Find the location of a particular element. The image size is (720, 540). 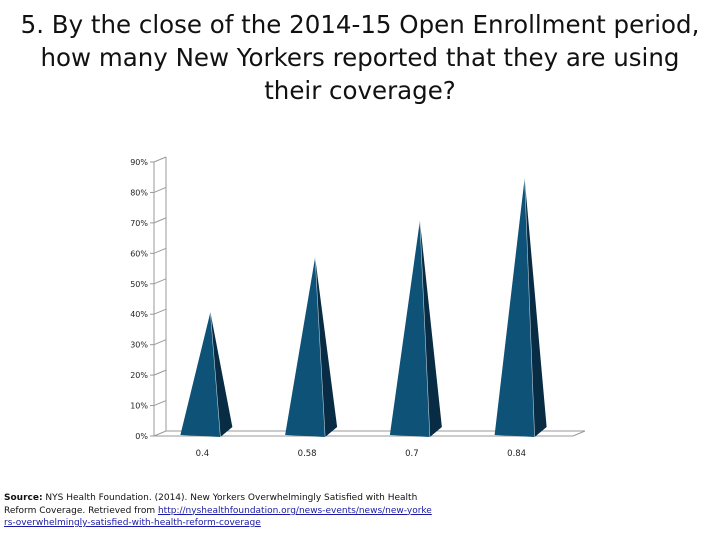

x-category-label-1: 0.58 is located at coordinates (307, 454).